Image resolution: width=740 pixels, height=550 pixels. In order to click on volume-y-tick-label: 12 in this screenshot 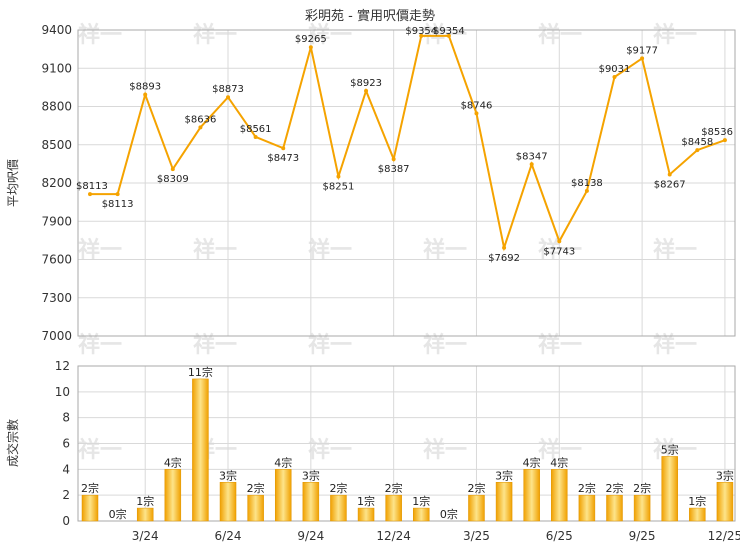, I will do `click(62, 366)`.